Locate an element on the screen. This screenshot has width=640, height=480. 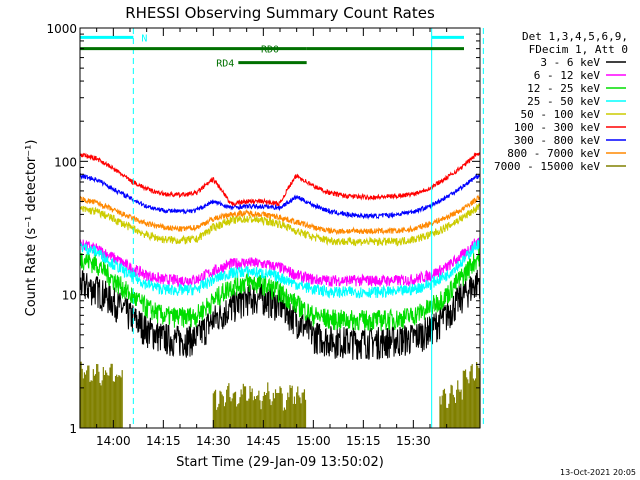
series-12-25-kev is located at coordinates (280, 288).